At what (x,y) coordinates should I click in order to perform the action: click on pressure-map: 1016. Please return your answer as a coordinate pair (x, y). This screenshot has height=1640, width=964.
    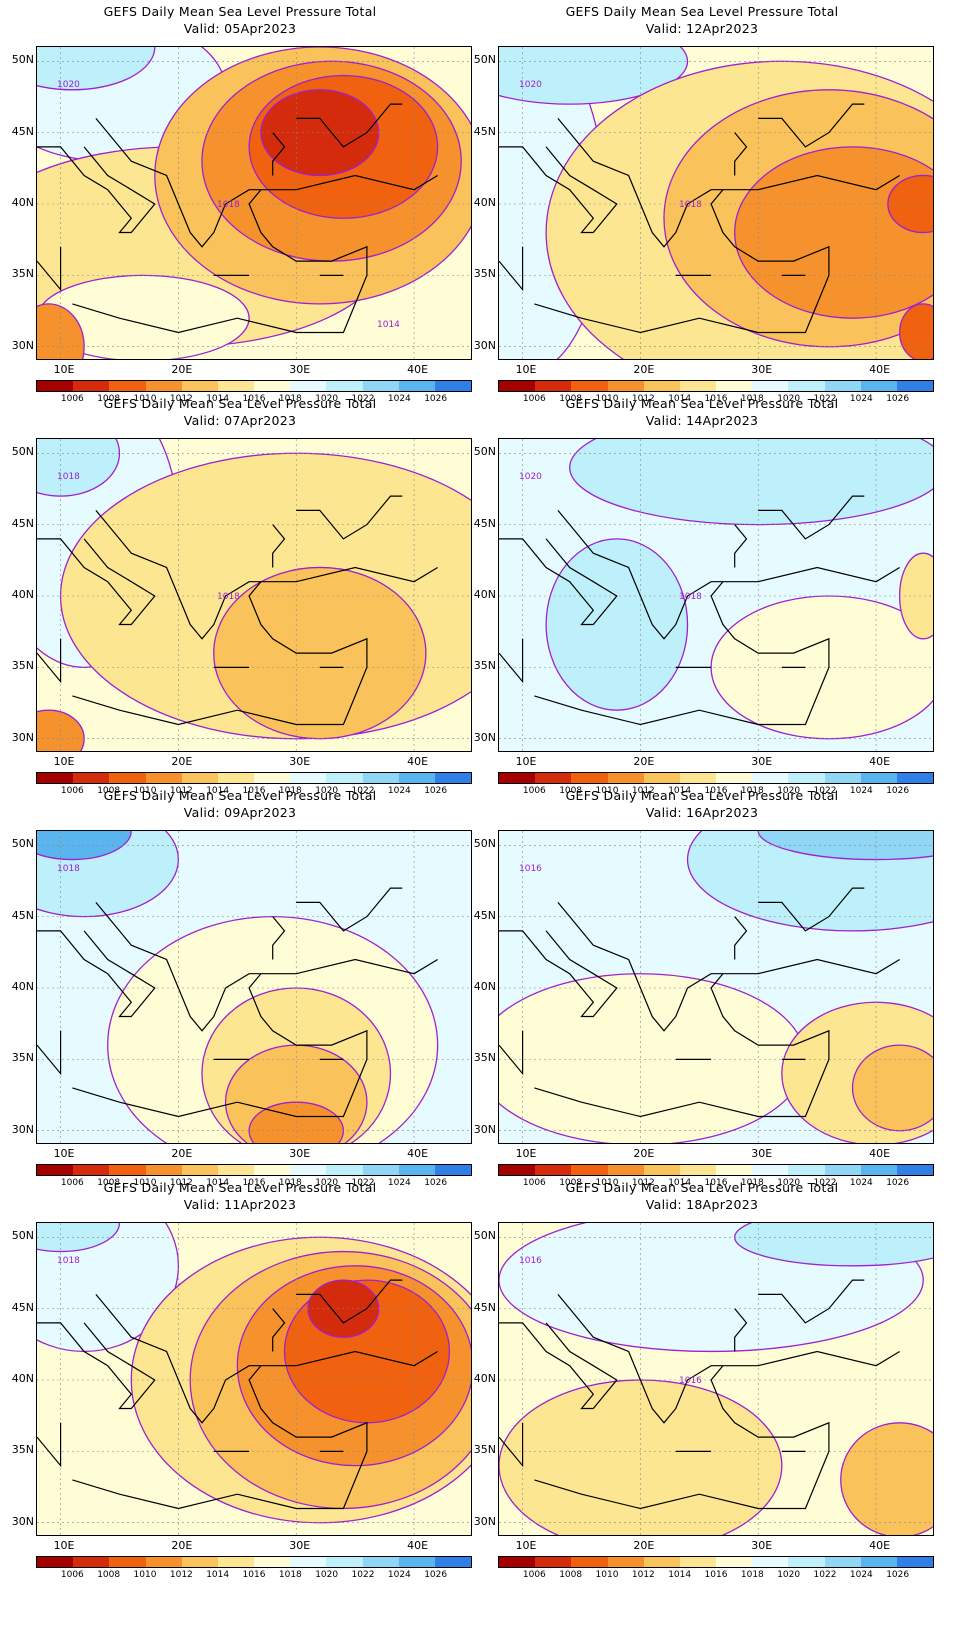
    Looking at the image, I should click on (716, 987).